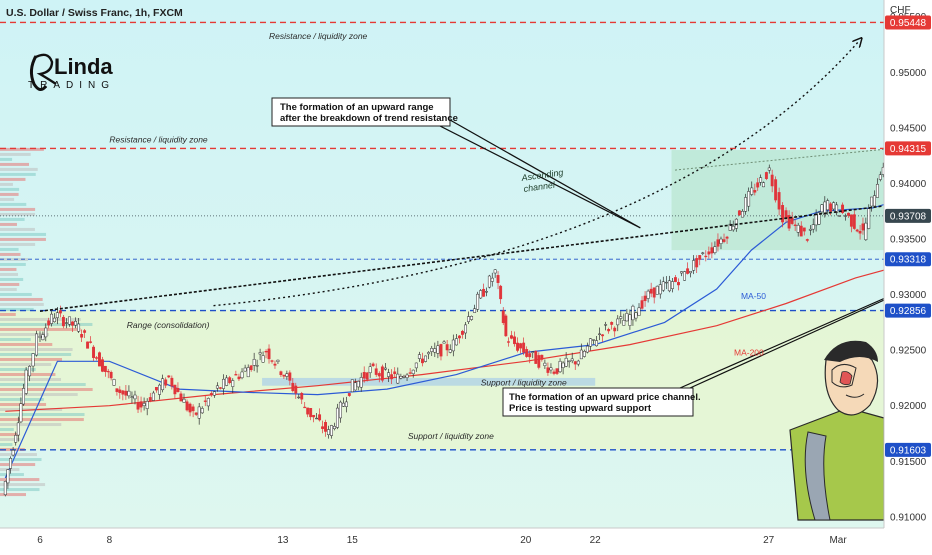  I want to click on price-tag-0.93708: 0.93708, so click(908, 215).